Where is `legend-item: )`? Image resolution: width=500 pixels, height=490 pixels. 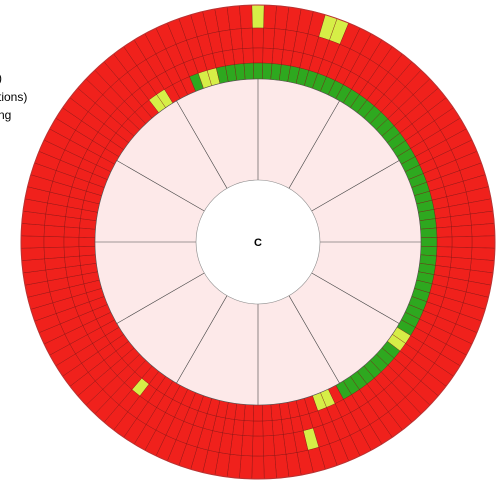 legend-item: ) is located at coordinates (1, 78).